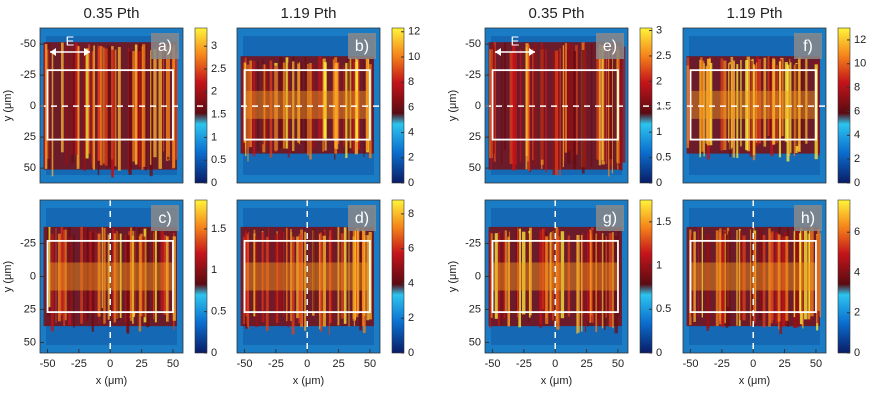 The width and height of the screenshot is (872, 396). Describe the element at coordinates (475, 137) in the screenshot. I see `y-tick-label: 25` at that location.